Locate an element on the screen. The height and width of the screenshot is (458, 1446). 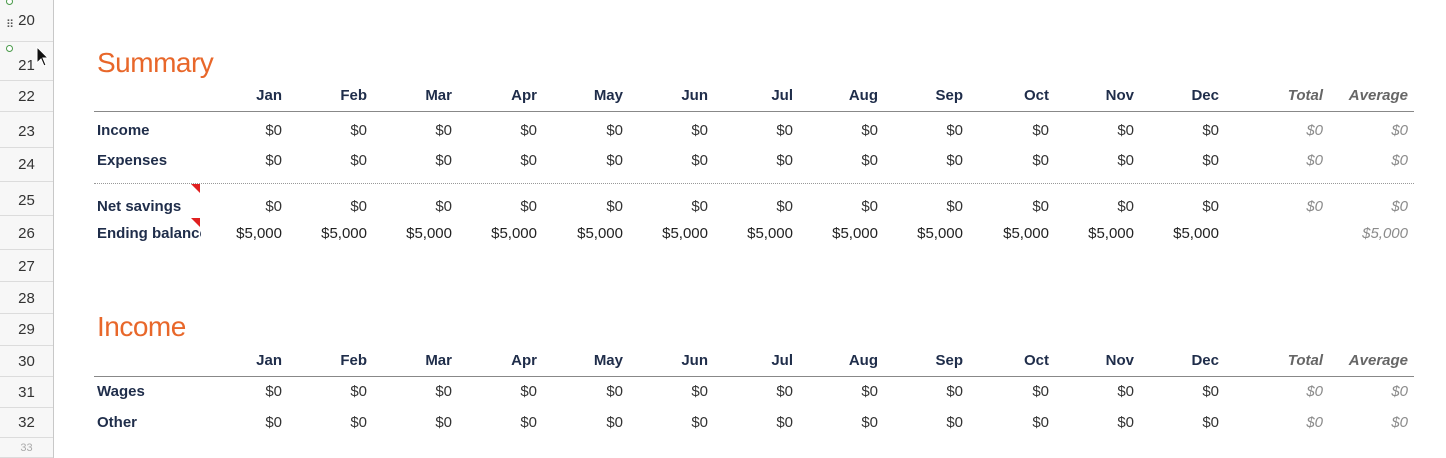
month-header-cell: Jul is located at coordinates (782, 360).